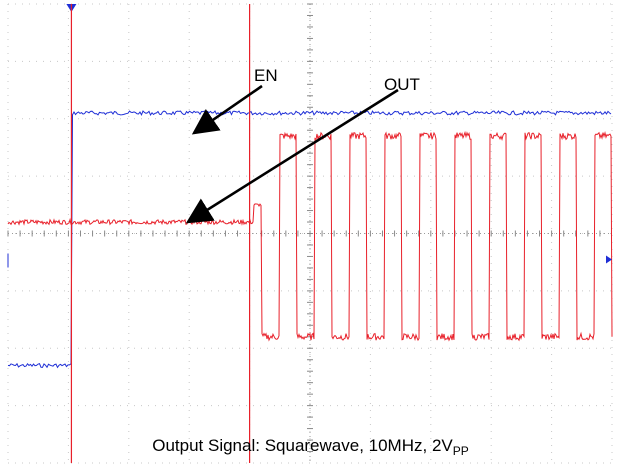 This screenshot has height=467, width=621. What do you see at coordinates (460, 451) in the screenshot?
I see `caption-subscript: PP` at bounding box center [460, 451].